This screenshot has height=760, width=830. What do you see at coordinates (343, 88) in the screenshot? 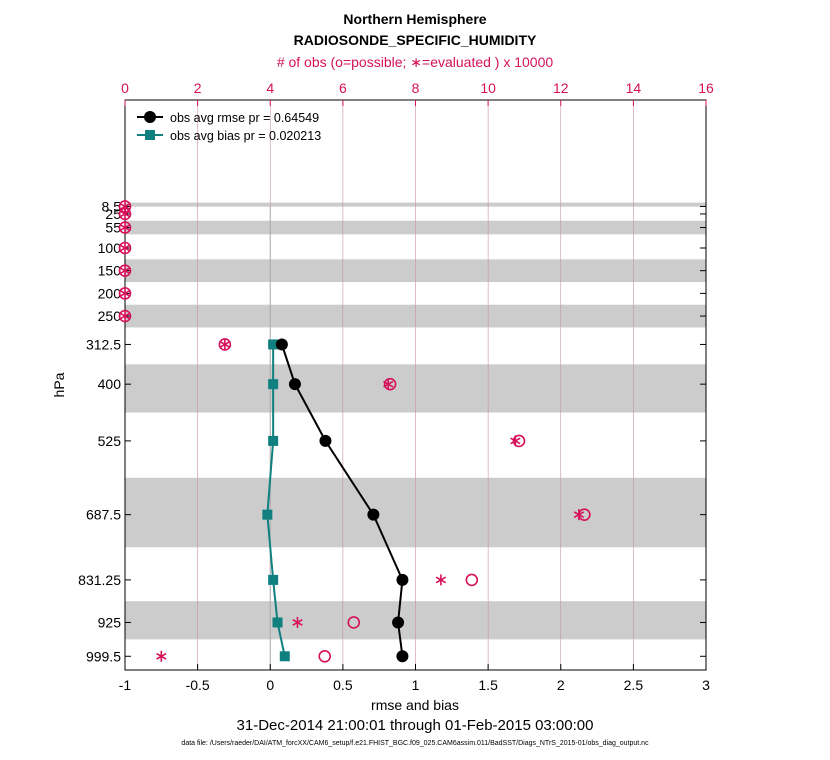
I see `top-tick-label: 6` at bounding box center [343, 88].